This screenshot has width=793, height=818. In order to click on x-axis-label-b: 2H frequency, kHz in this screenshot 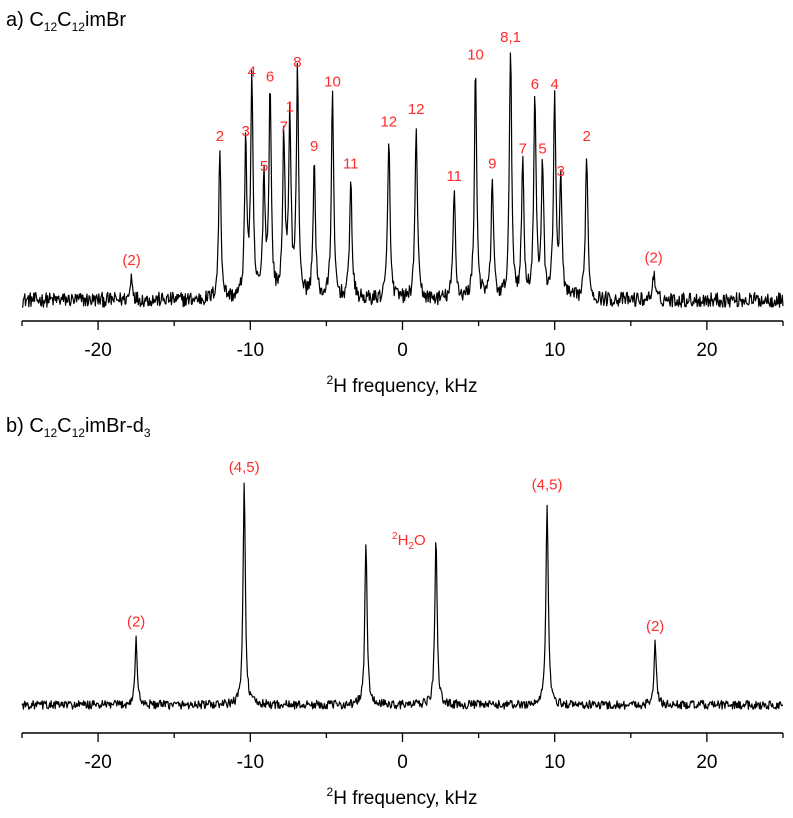, I will do `click(402, 797)`.